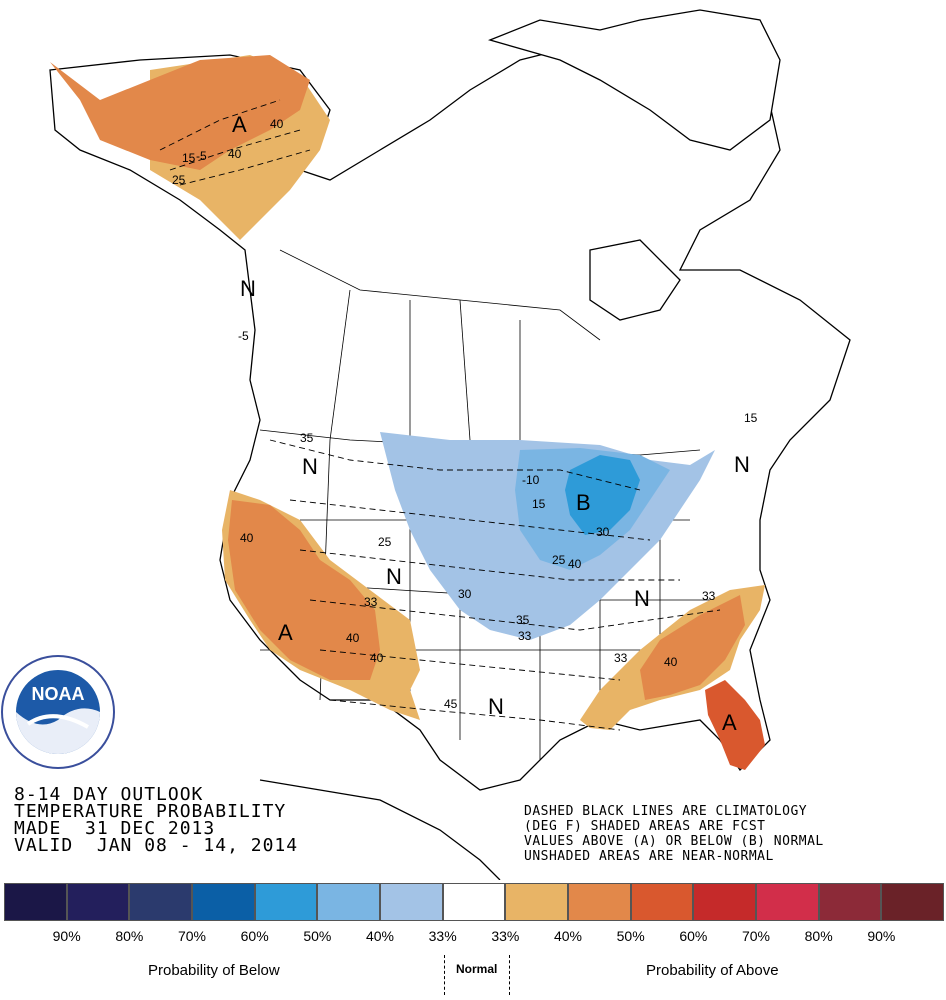 This screenshot has height=1000, width=946. I want to click on probability-colorbar, so click(474, 903).